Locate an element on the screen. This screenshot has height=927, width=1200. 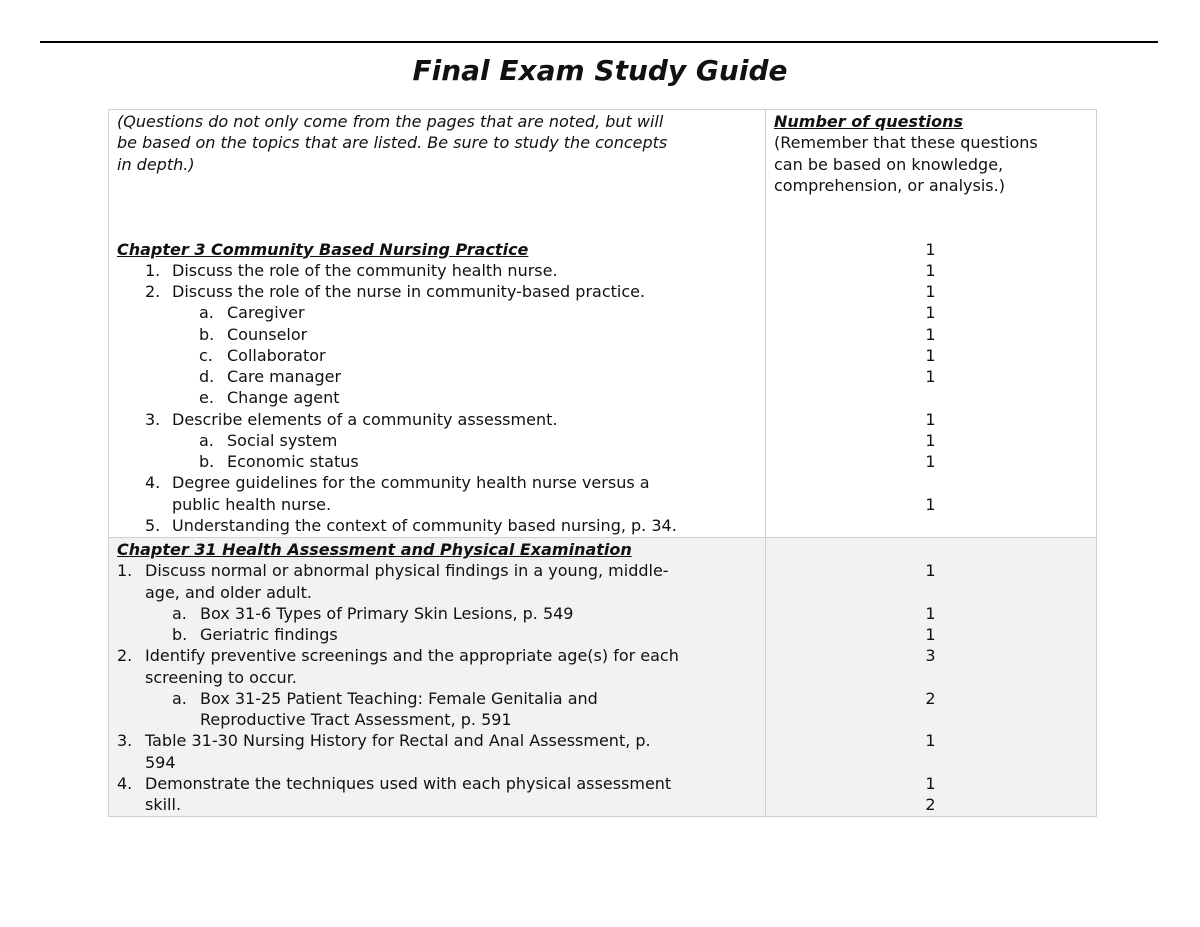
topic-text: in depth.) is located at coordinates (156, 164).